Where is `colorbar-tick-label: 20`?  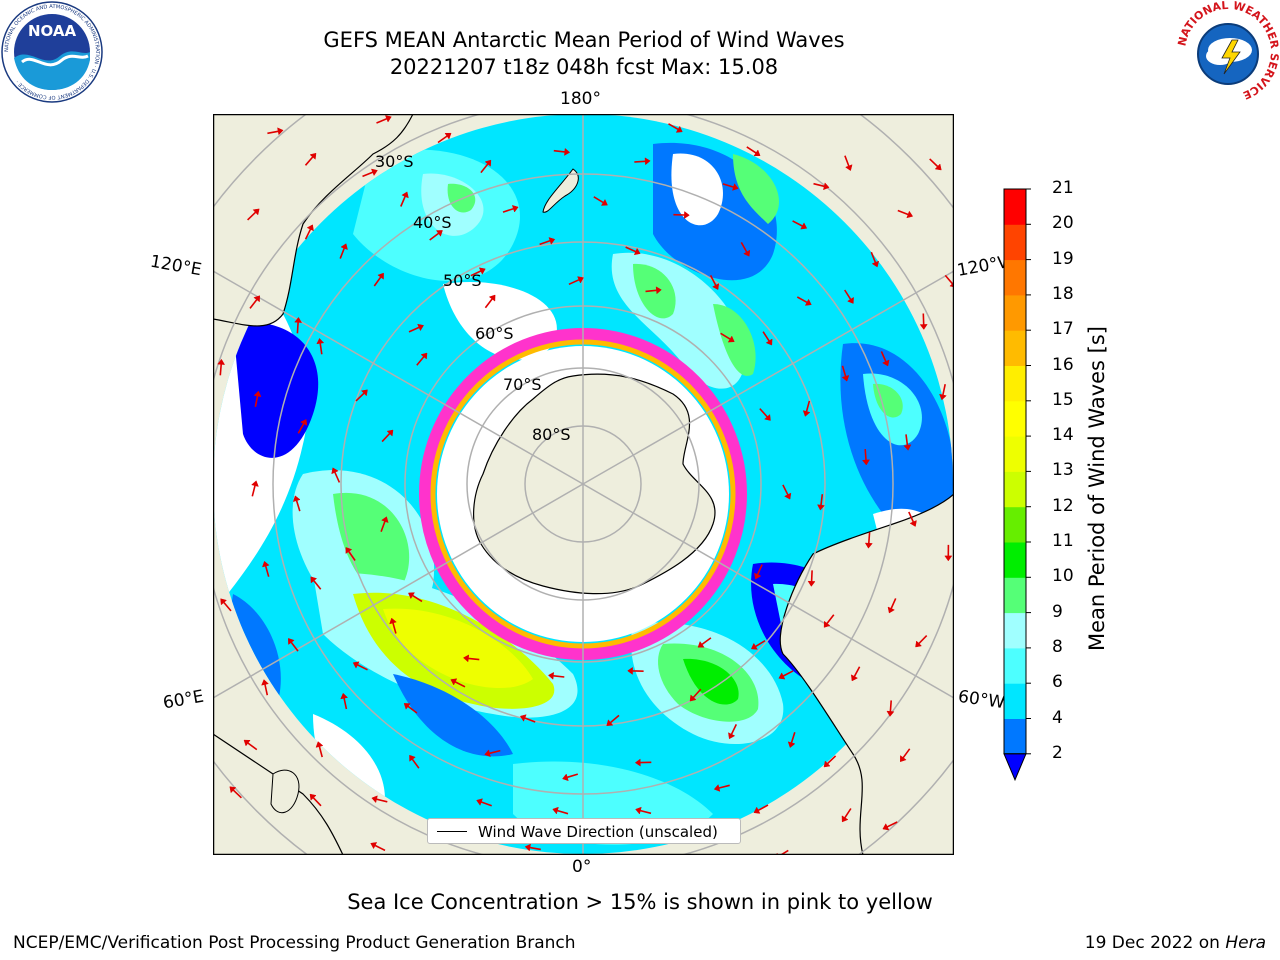
colorbar-tick-label: 20 is located at coordinates (1063, 223).